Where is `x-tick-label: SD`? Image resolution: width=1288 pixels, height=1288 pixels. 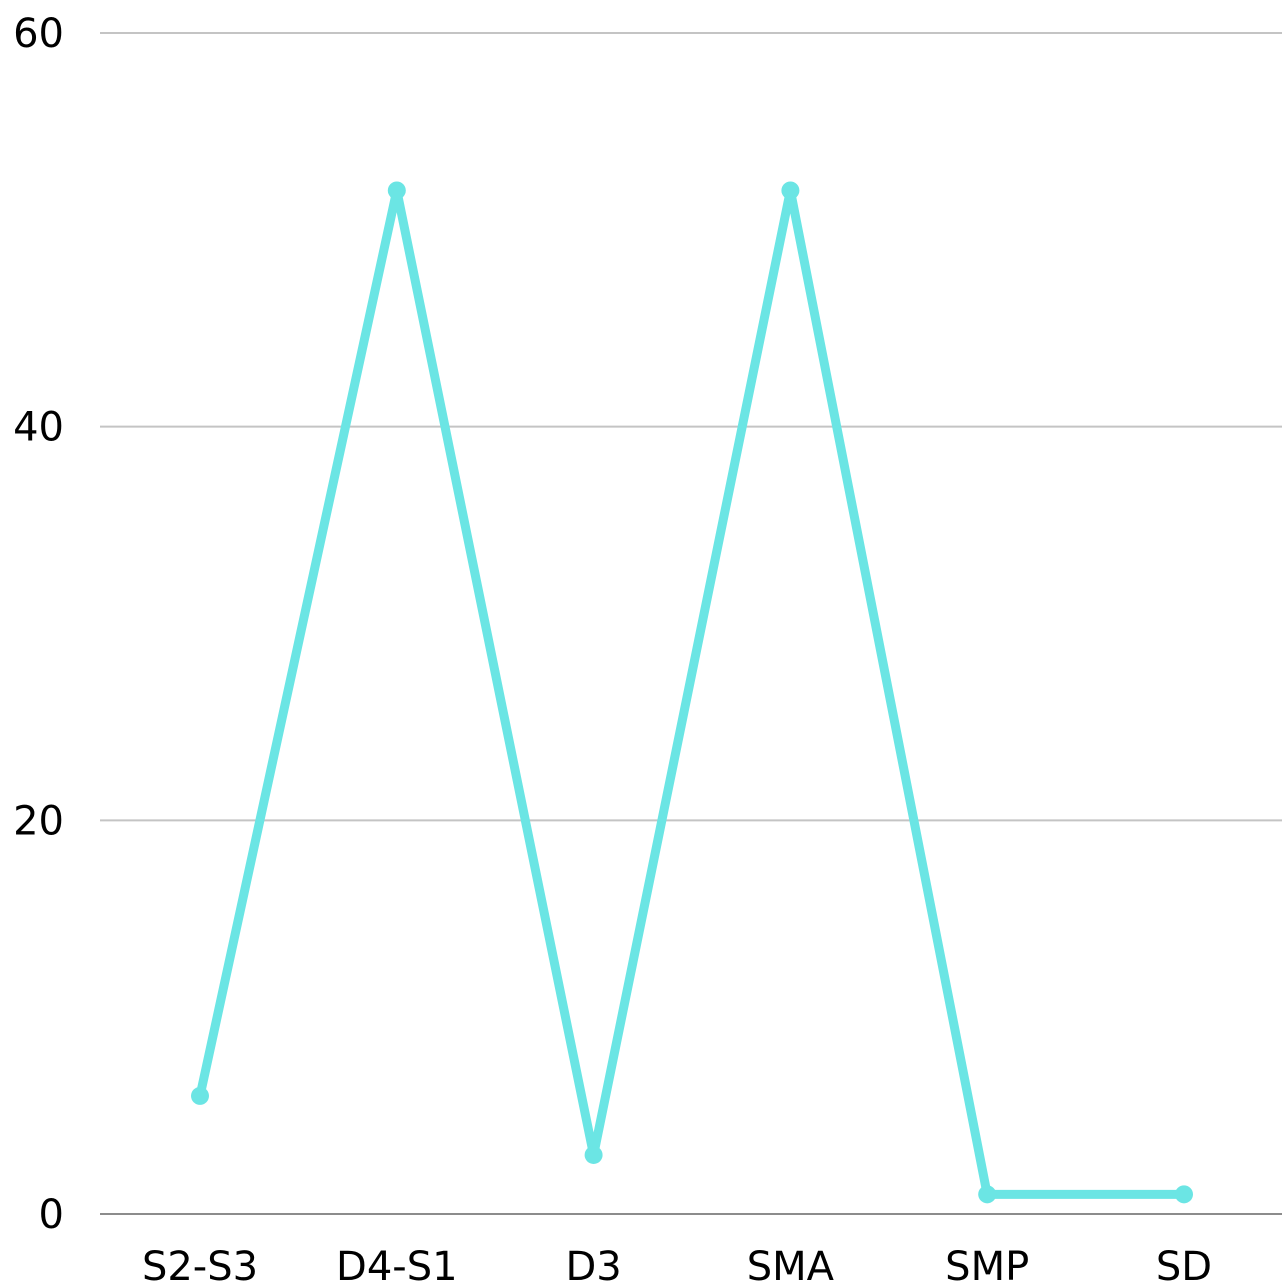 x-tick-label: SD is located at coordinates (1184, 1266).